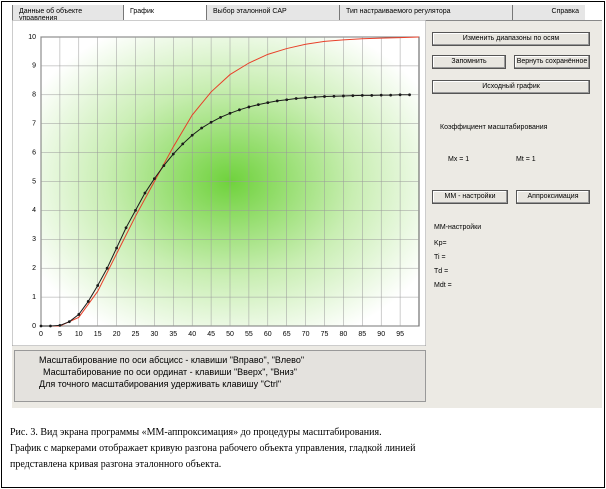 This screenshot has height=489, width=606. I want to click on label: ММ-настройки, so click(458, 227).